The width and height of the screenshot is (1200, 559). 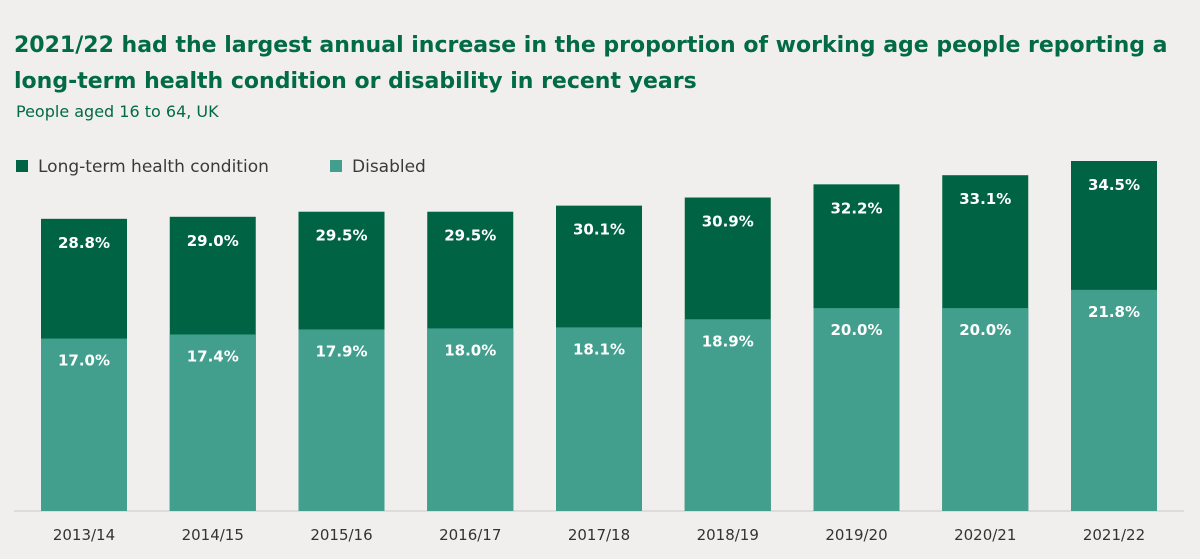 What do you see at coordinates (213, 241) in the screenshot?
I see `data-label-long-term-2014-15: 29.0%` at bounding box center [213, 241].